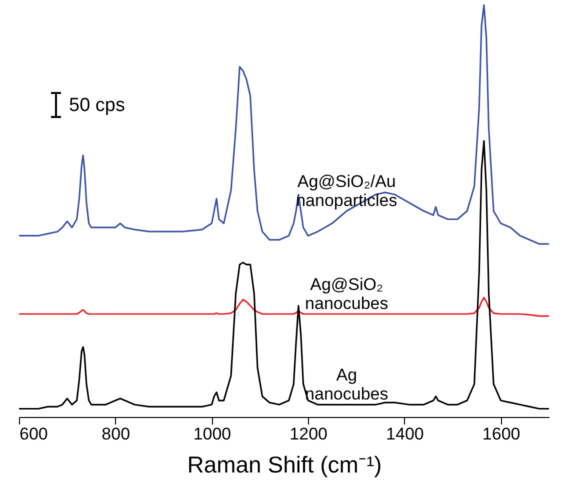 This screenshot has height=500, width=567. What do you see at coordinates (116, 434) in the screenshot?
I see `x-tick-label: 800` at bounding box center [116, 434].